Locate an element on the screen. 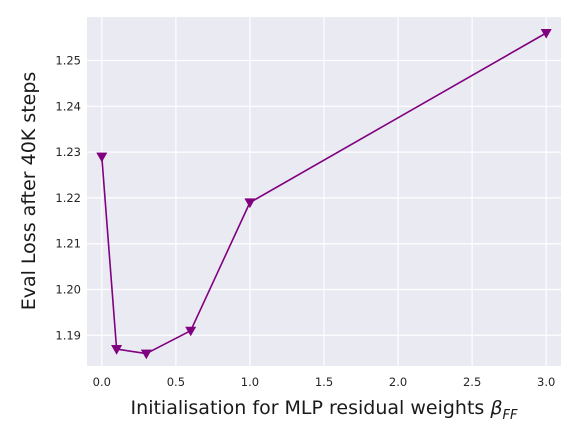 The image size is (581, 436). y-tick-label: 1.22 is located at coordinates (68, 198).